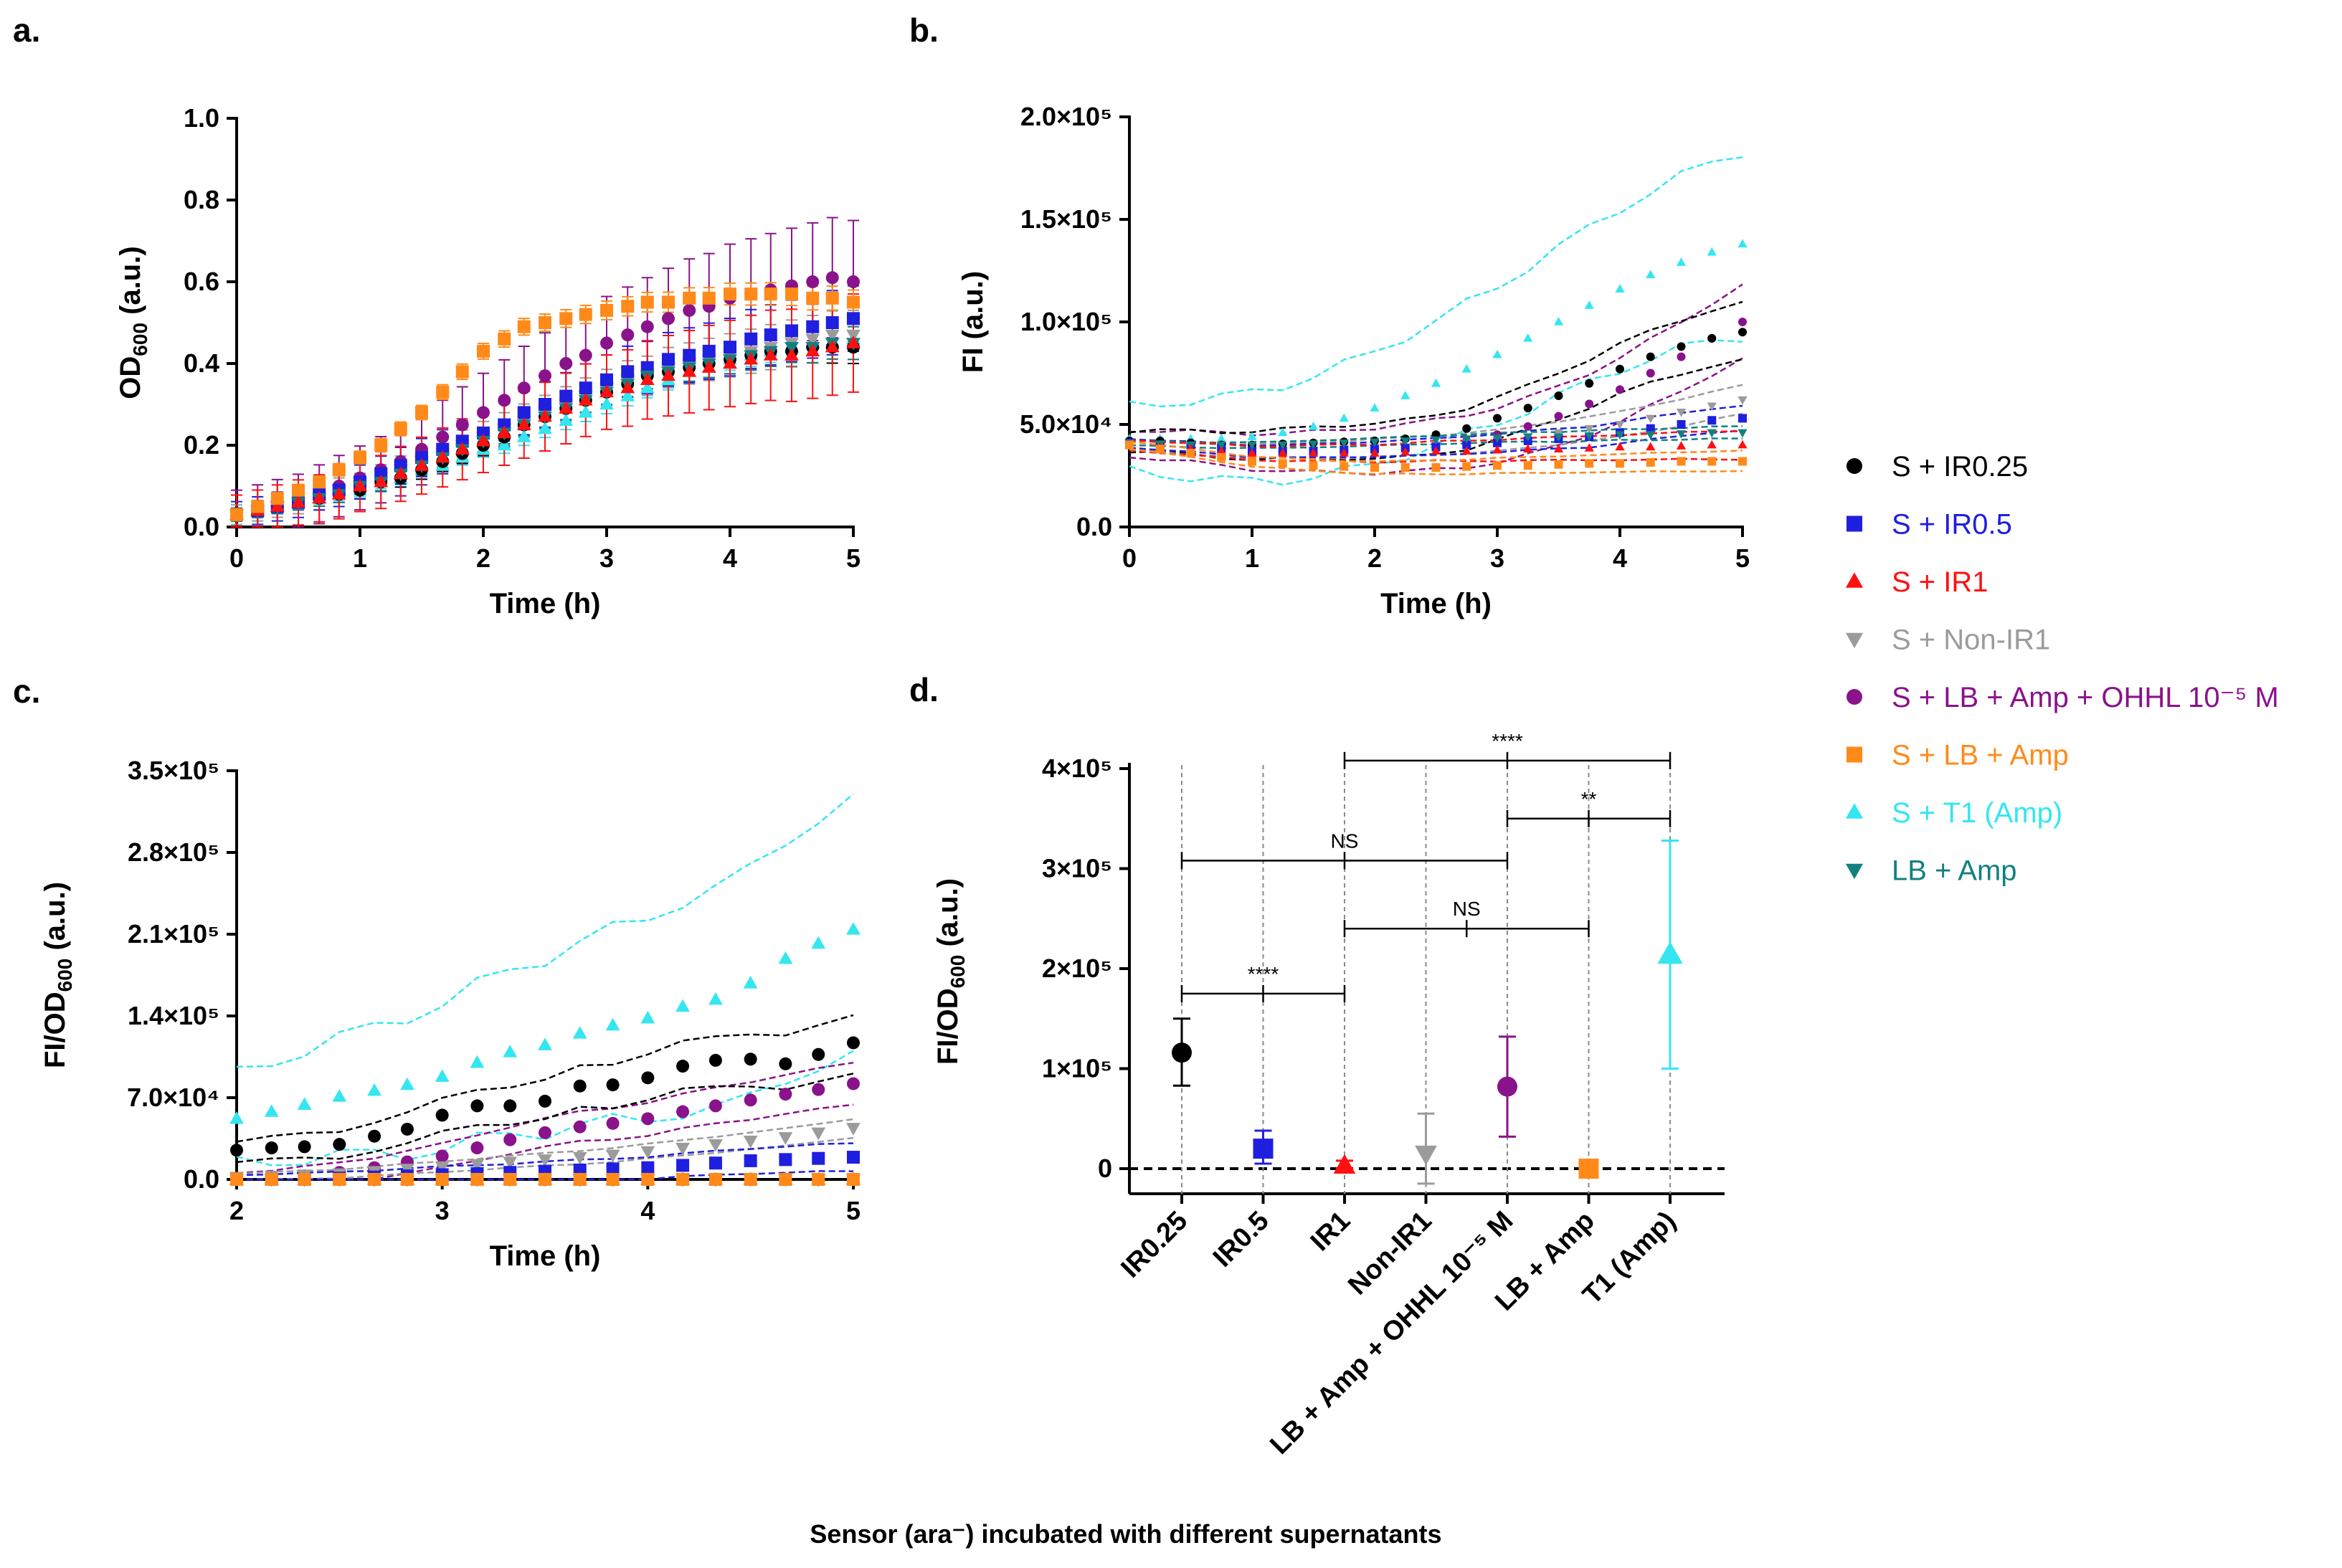  I want to click on y-axis-label: FI/OD600 (a.u.), so click(950, 971).